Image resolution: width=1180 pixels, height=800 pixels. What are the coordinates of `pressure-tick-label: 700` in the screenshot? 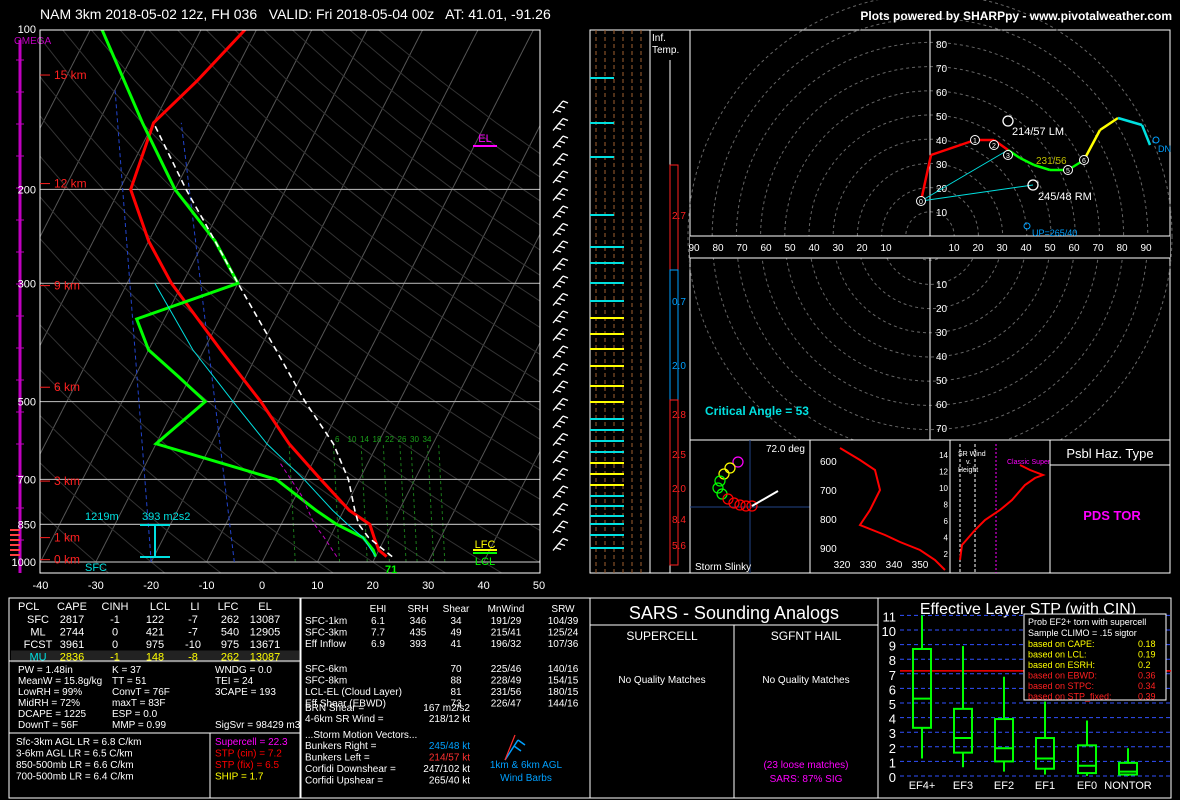 It's located at (27, 480).